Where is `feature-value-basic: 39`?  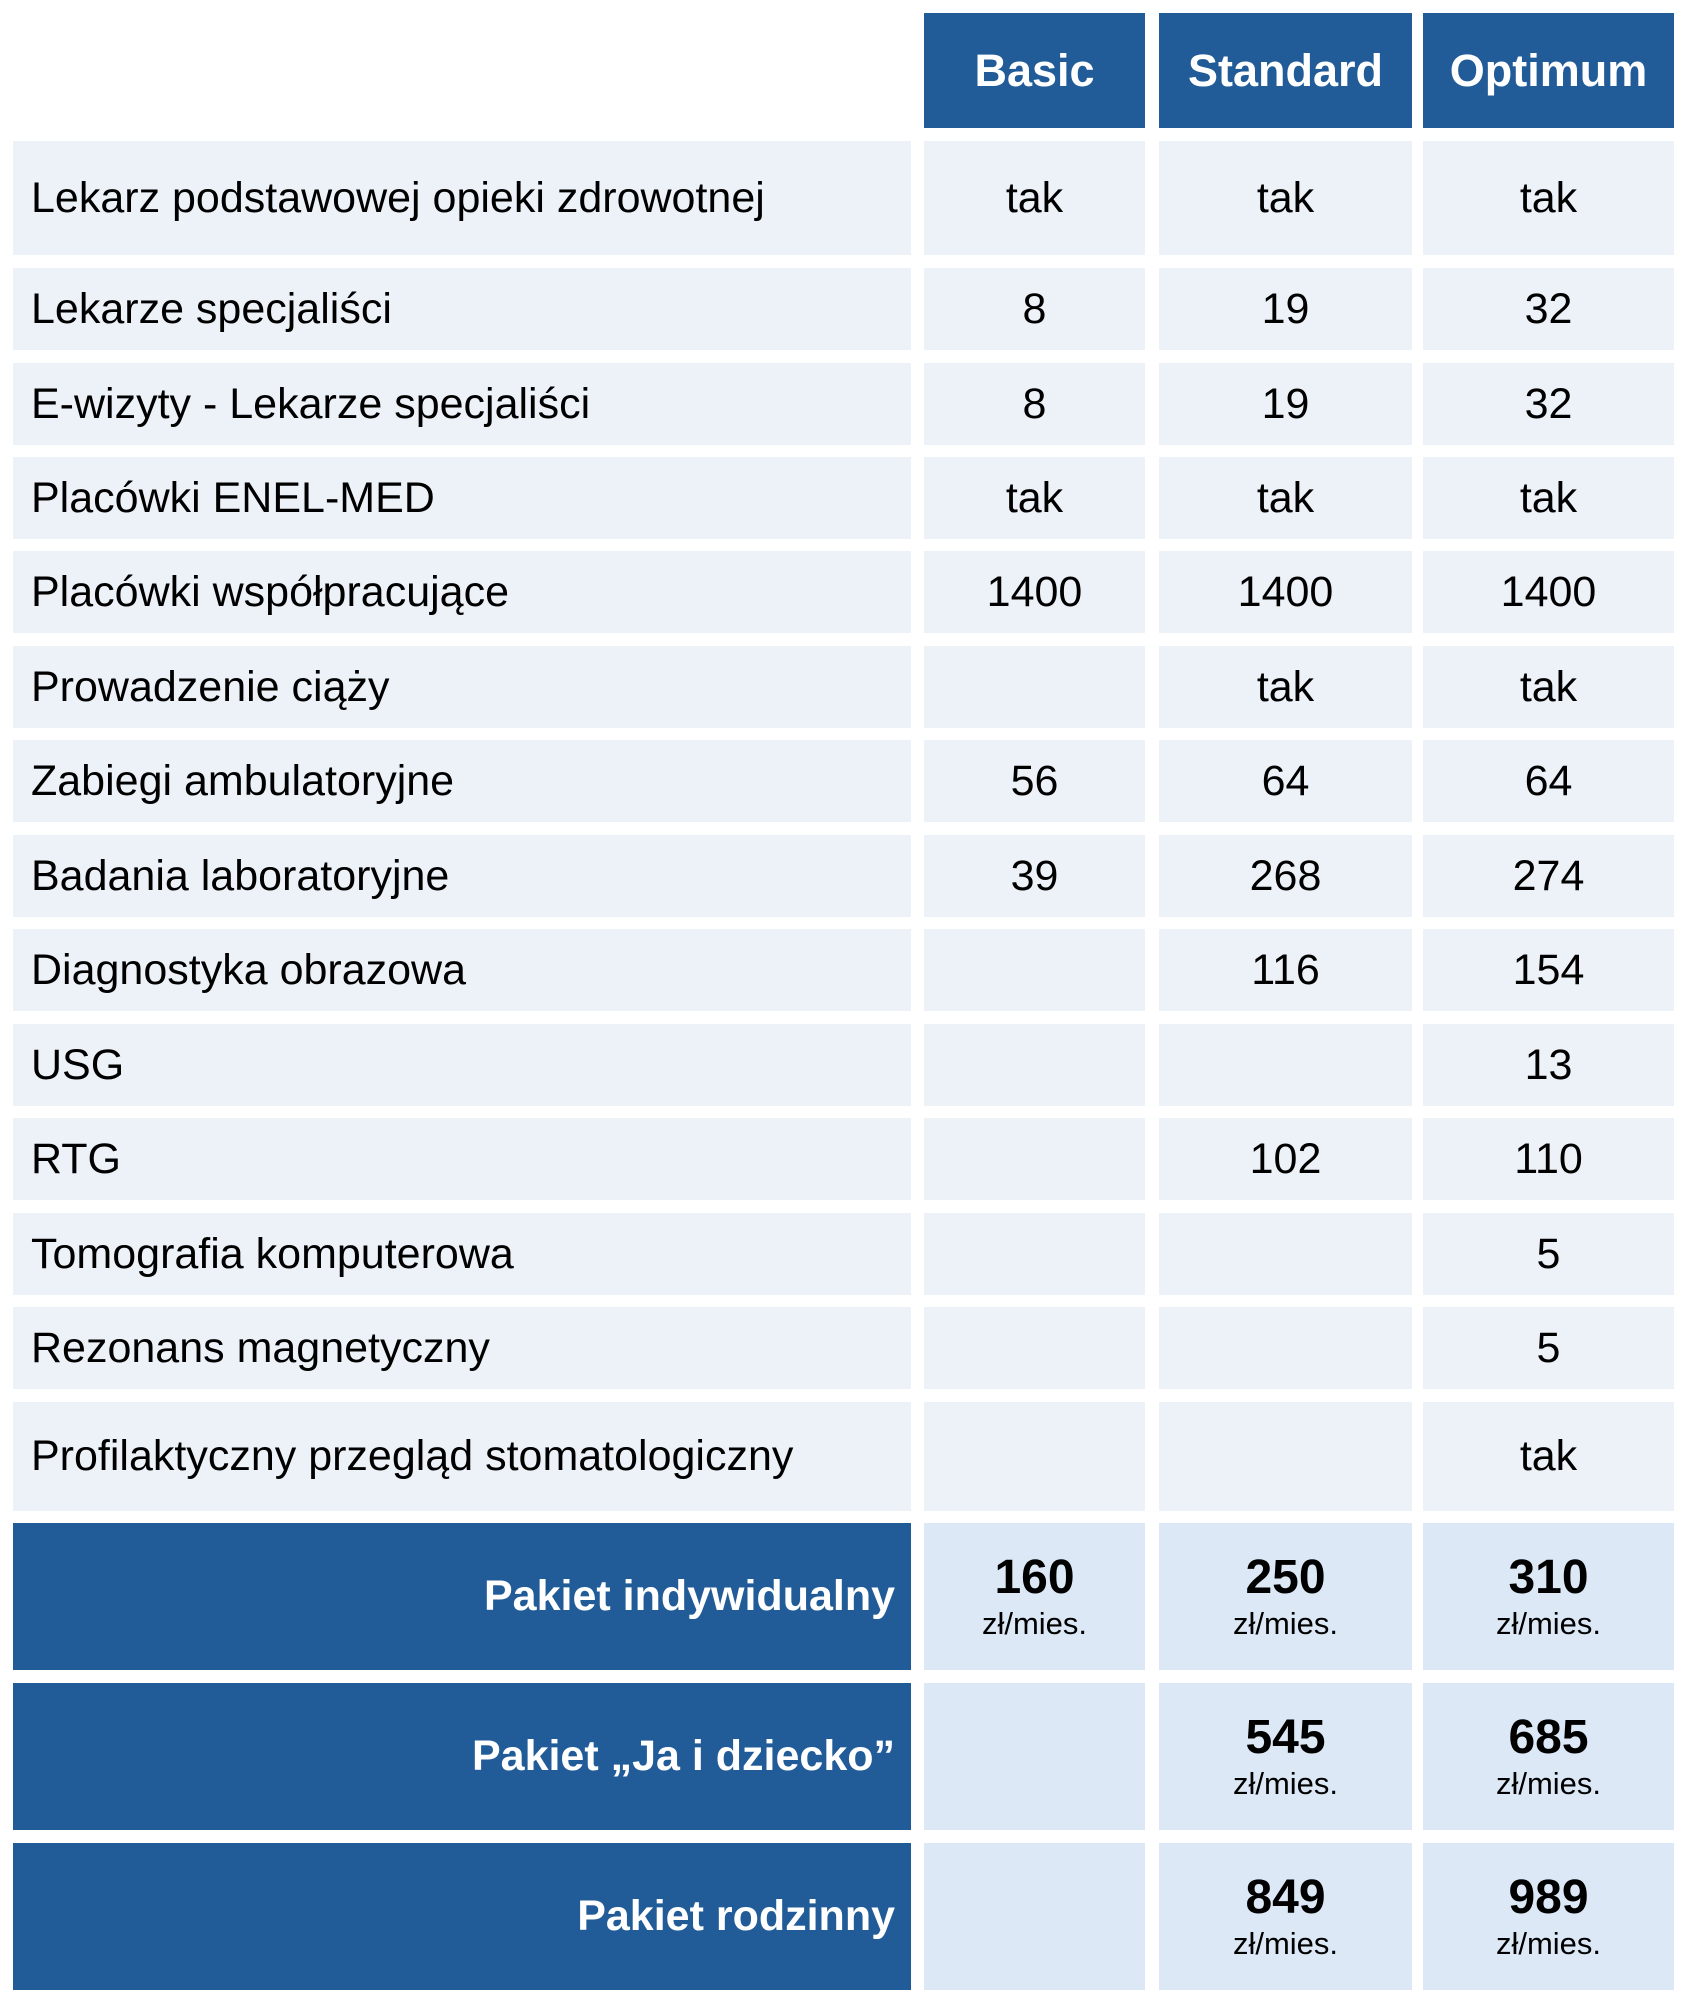
feature-value-basic: 39 is located at coordinates (1034, 876).